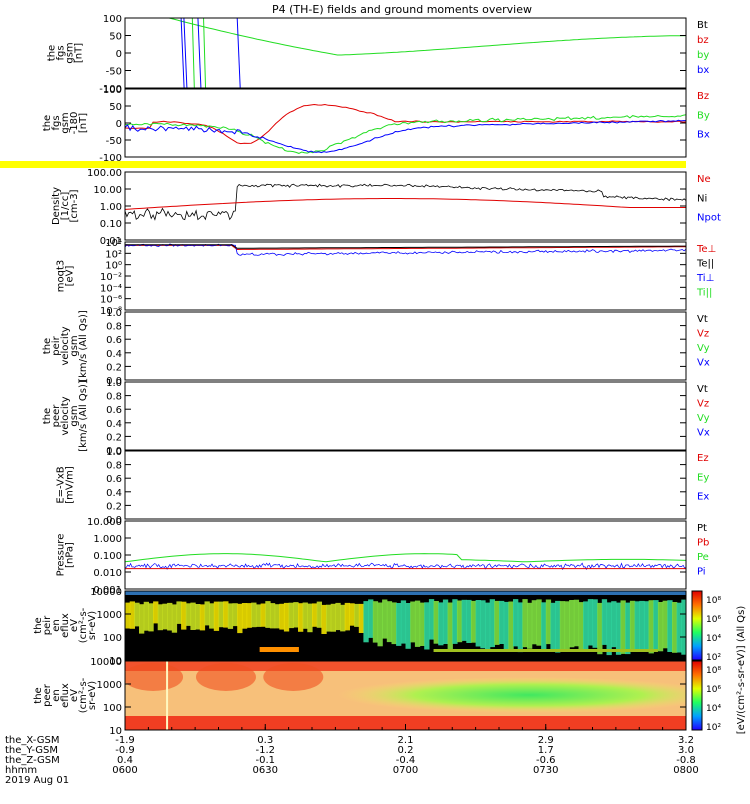  I want to click on peer-velocity-ytick-label: 0.8, so click(114, 397).